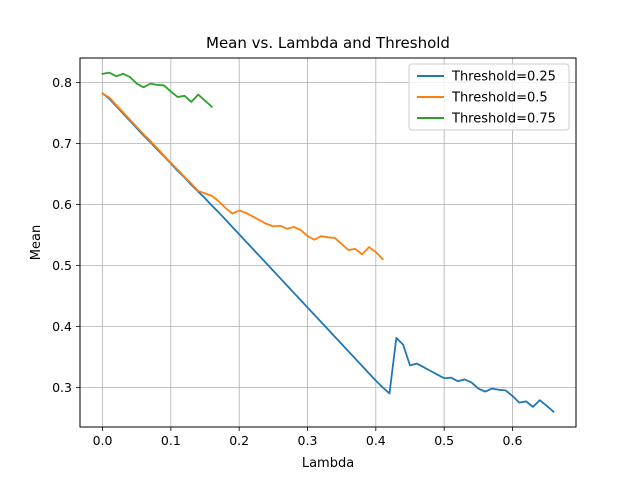 Image resolution: width=640 pixels, height=480 pixels. What do you see at coordinates (513, 440) in the screenshot?
I see `x-tick-label: 0.6` at bounding box center [513, 440].